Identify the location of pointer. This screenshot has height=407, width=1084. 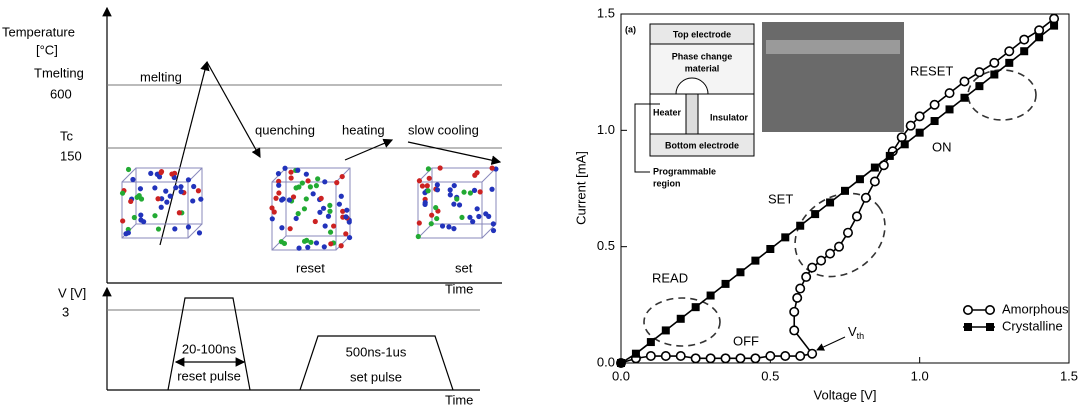
(647, 138).